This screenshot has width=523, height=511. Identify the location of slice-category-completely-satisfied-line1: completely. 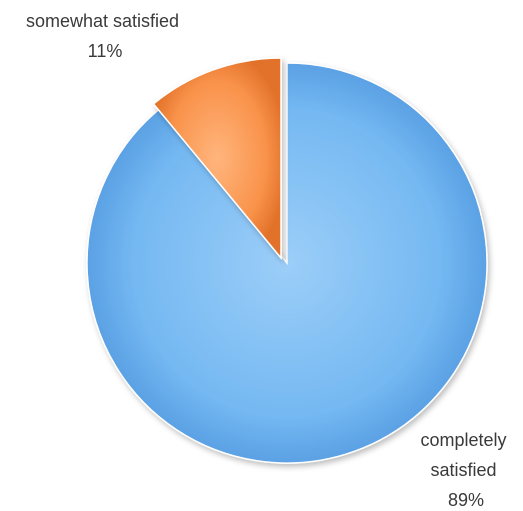
(463, 440).